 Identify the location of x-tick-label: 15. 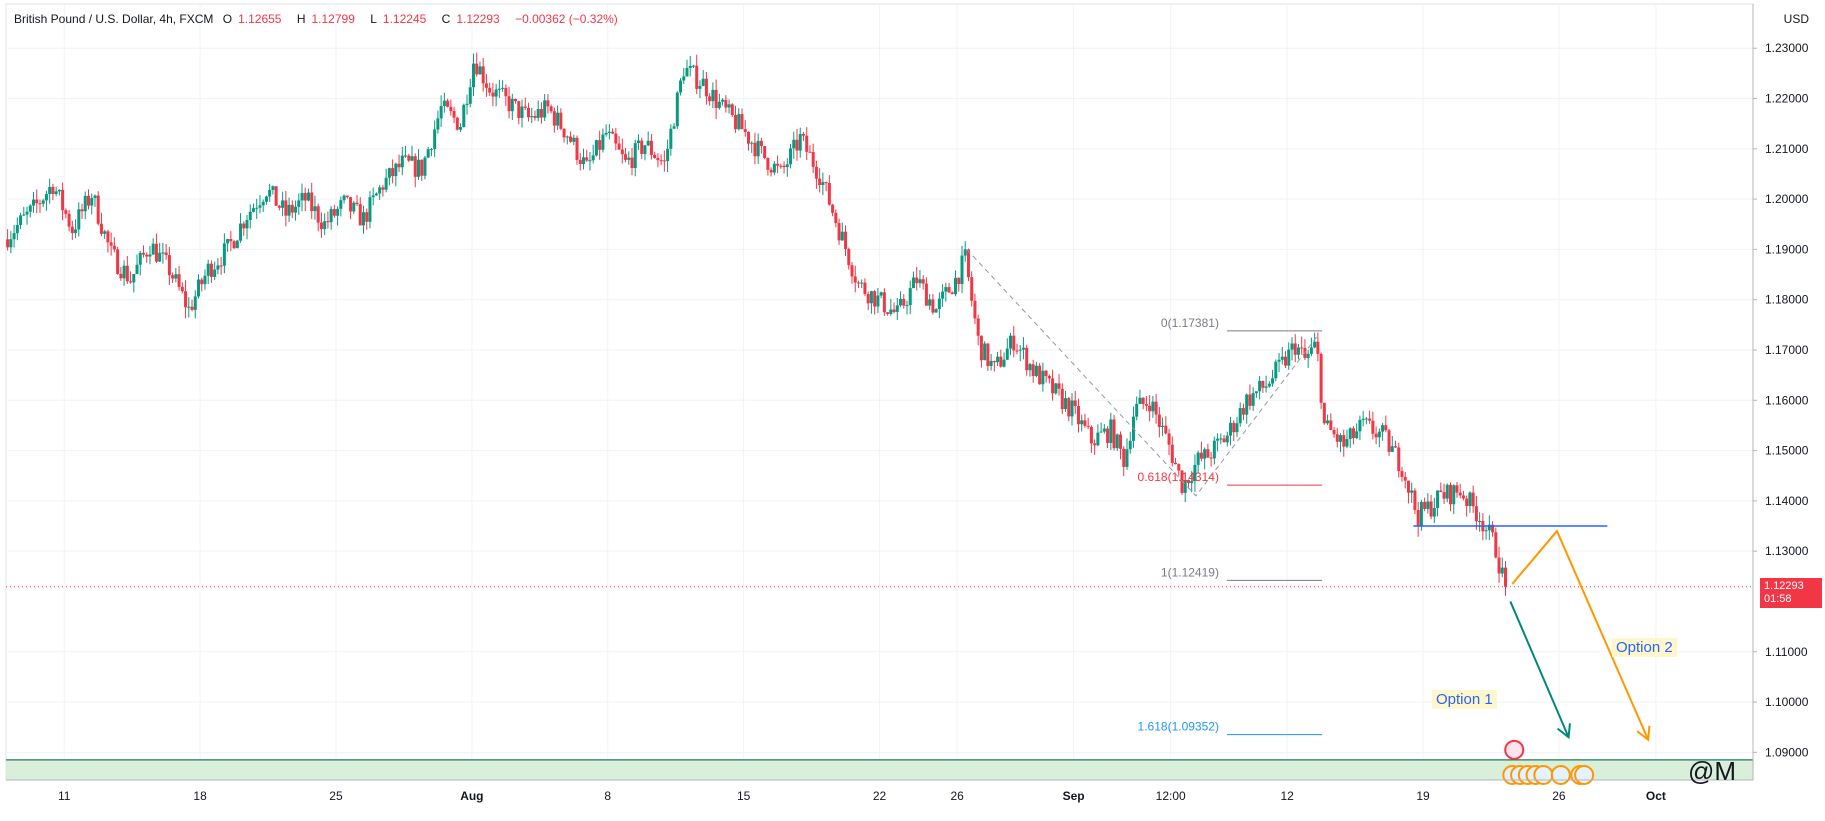
(744, 796).